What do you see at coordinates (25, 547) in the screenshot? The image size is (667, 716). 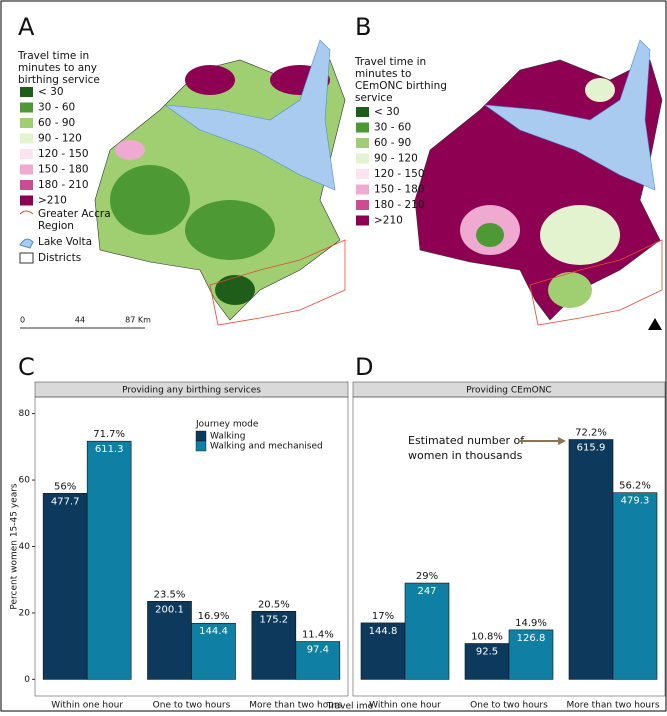 I see `y-tick-label: 40` at bounding box center [25, 547].